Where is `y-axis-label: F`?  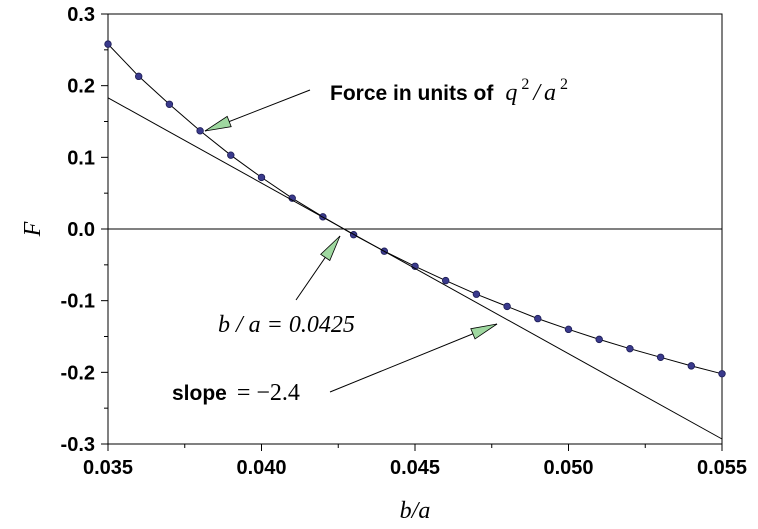
y-axis-label: F is located at coordinates (33, 229).